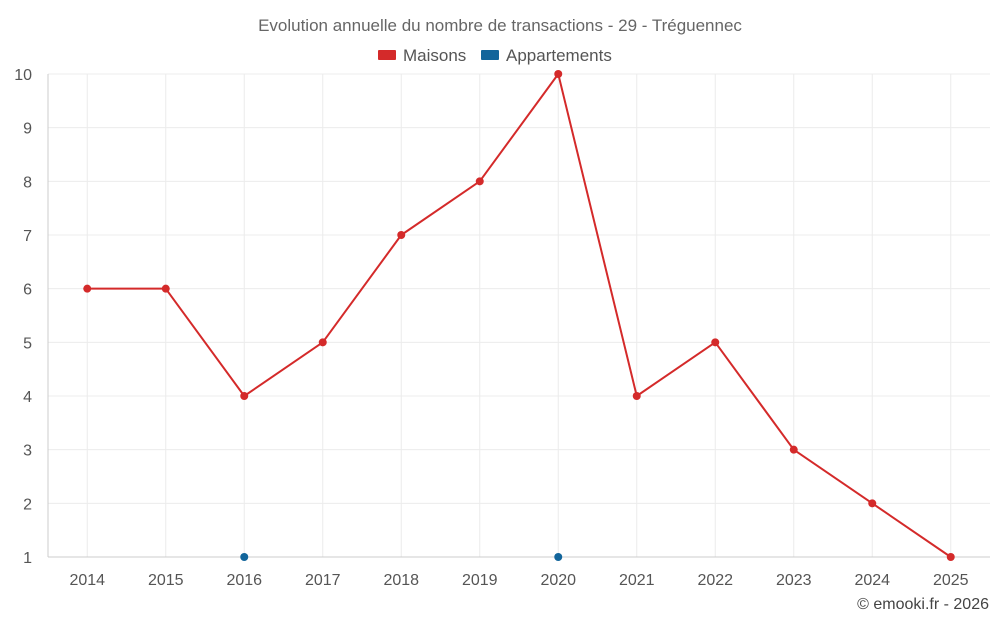 This screenshot has width=1000, height=625. What do you see at coordinates (434, 55) in the screenshot?
I see `legend-label-maisons: Maisons` at bounding box center [434, 55].